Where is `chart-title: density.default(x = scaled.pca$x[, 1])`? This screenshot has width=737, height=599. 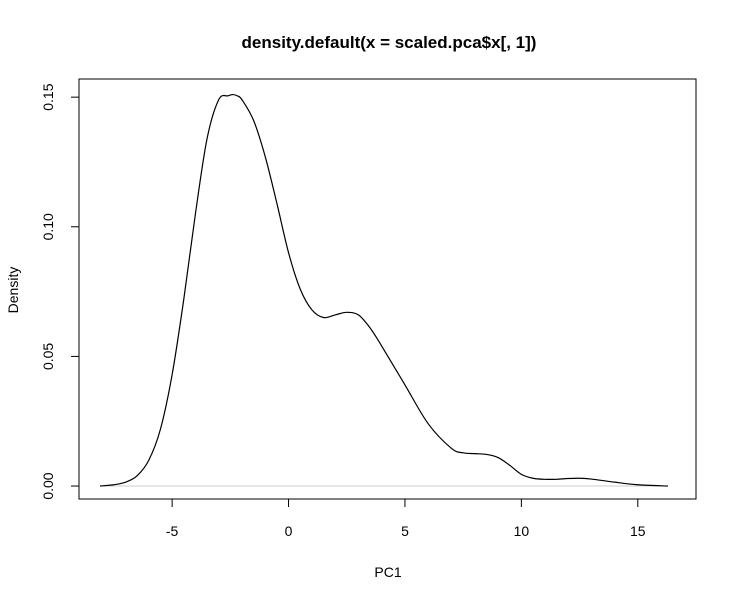
chart-title: density.default(x = scaled.pca$x[, 1]) is located at coordinates (389, 42).